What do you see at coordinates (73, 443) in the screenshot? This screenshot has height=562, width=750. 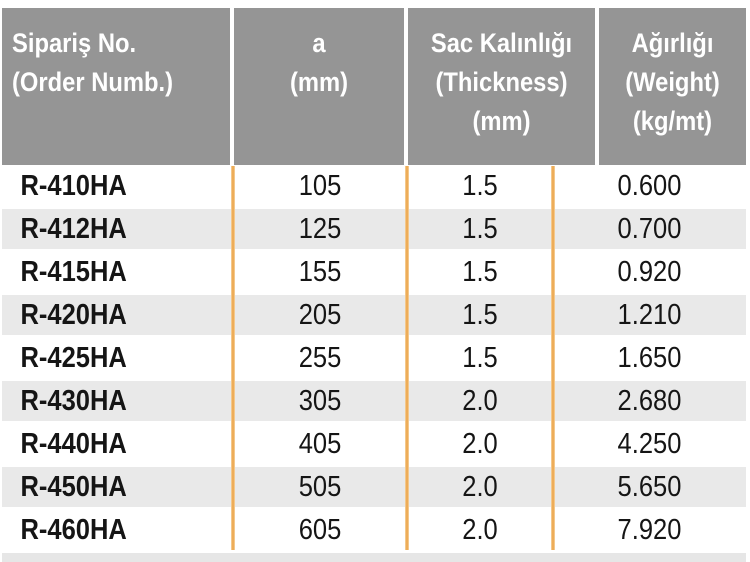 I see `order-no-cell: R-440HA` at bounding box center [73, 443].